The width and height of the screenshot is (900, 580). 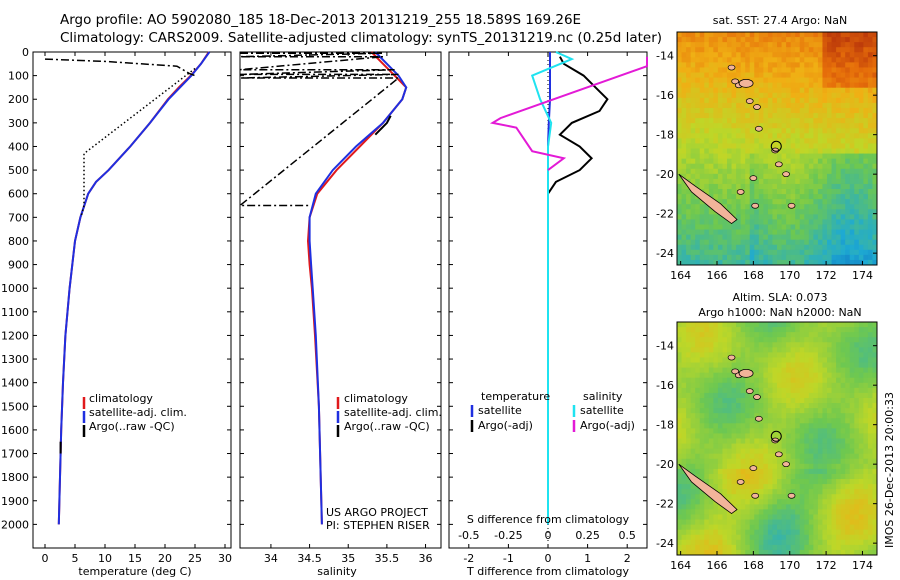 What do you see at coordinates (165, 558) in the screenshot?
I see `x-tick-label: 20` at bounding box center [165, 558].